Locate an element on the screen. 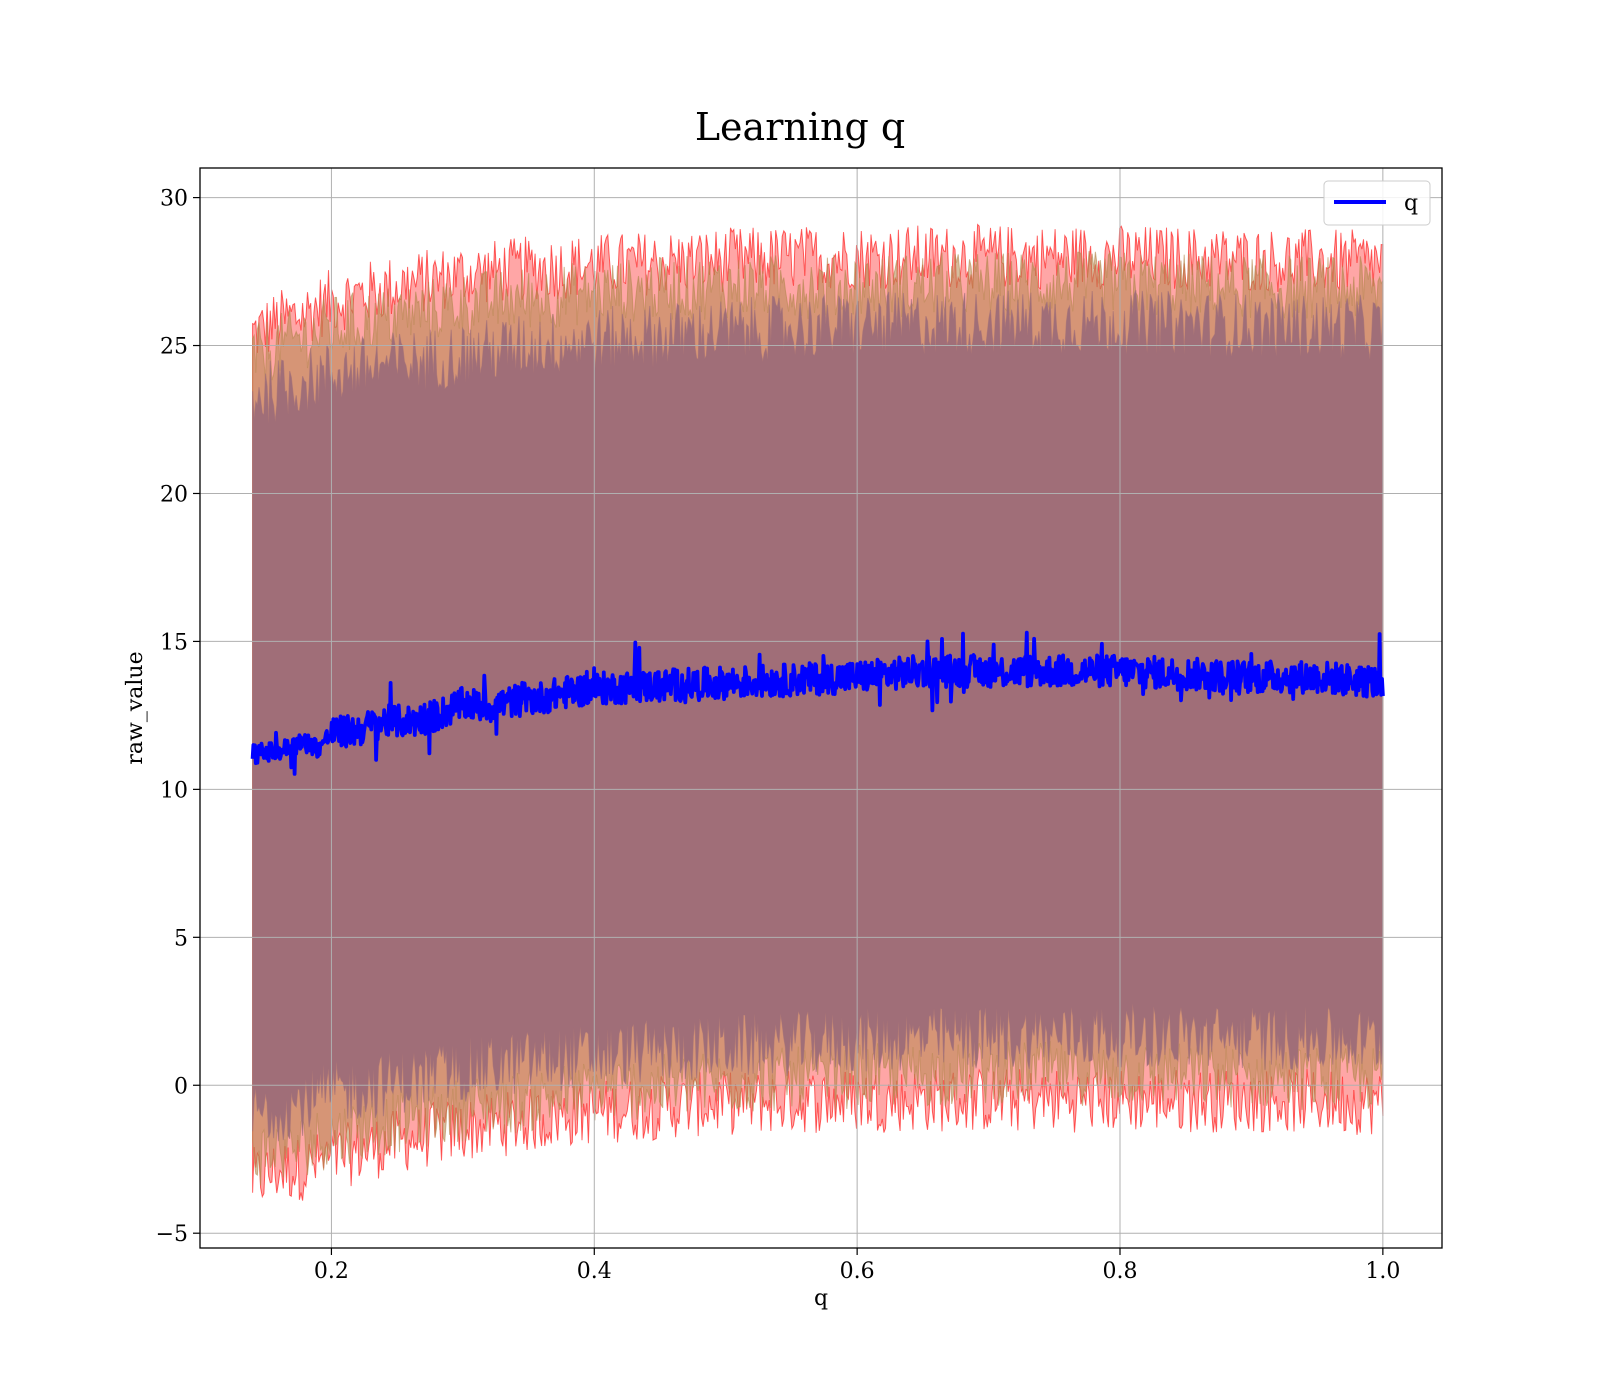  y-tick-label-4: 15 is located at coordinates (174, 642).